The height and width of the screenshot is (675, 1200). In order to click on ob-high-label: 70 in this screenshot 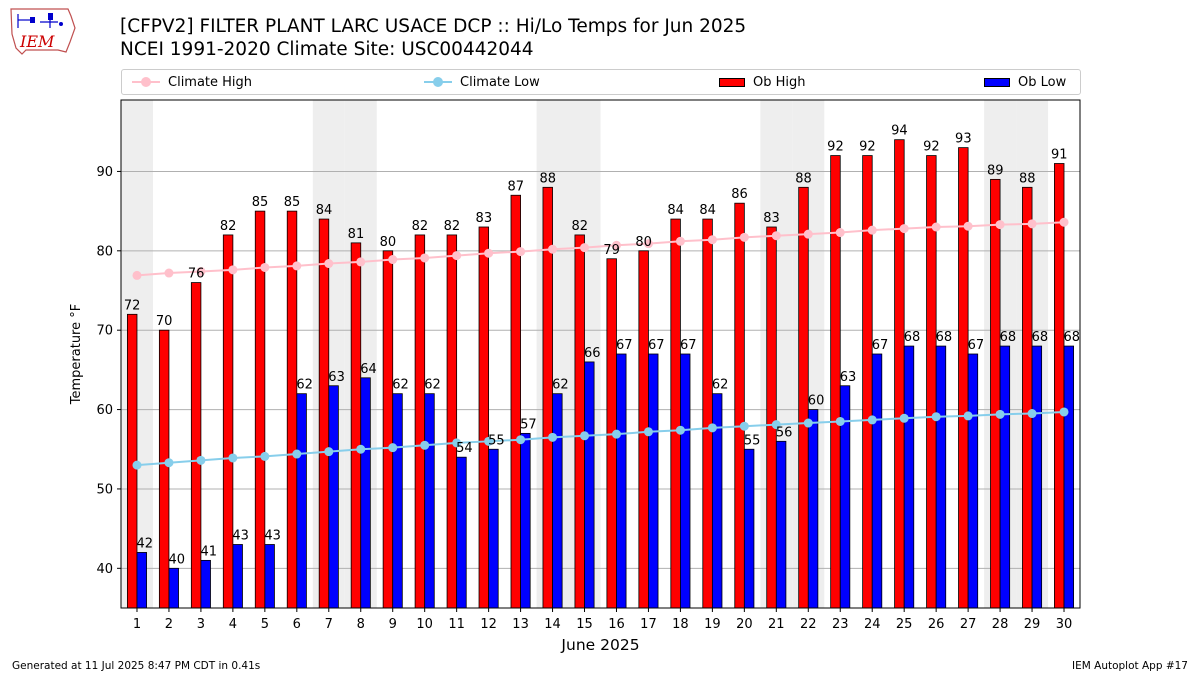, I will do `click(164, 321)`.